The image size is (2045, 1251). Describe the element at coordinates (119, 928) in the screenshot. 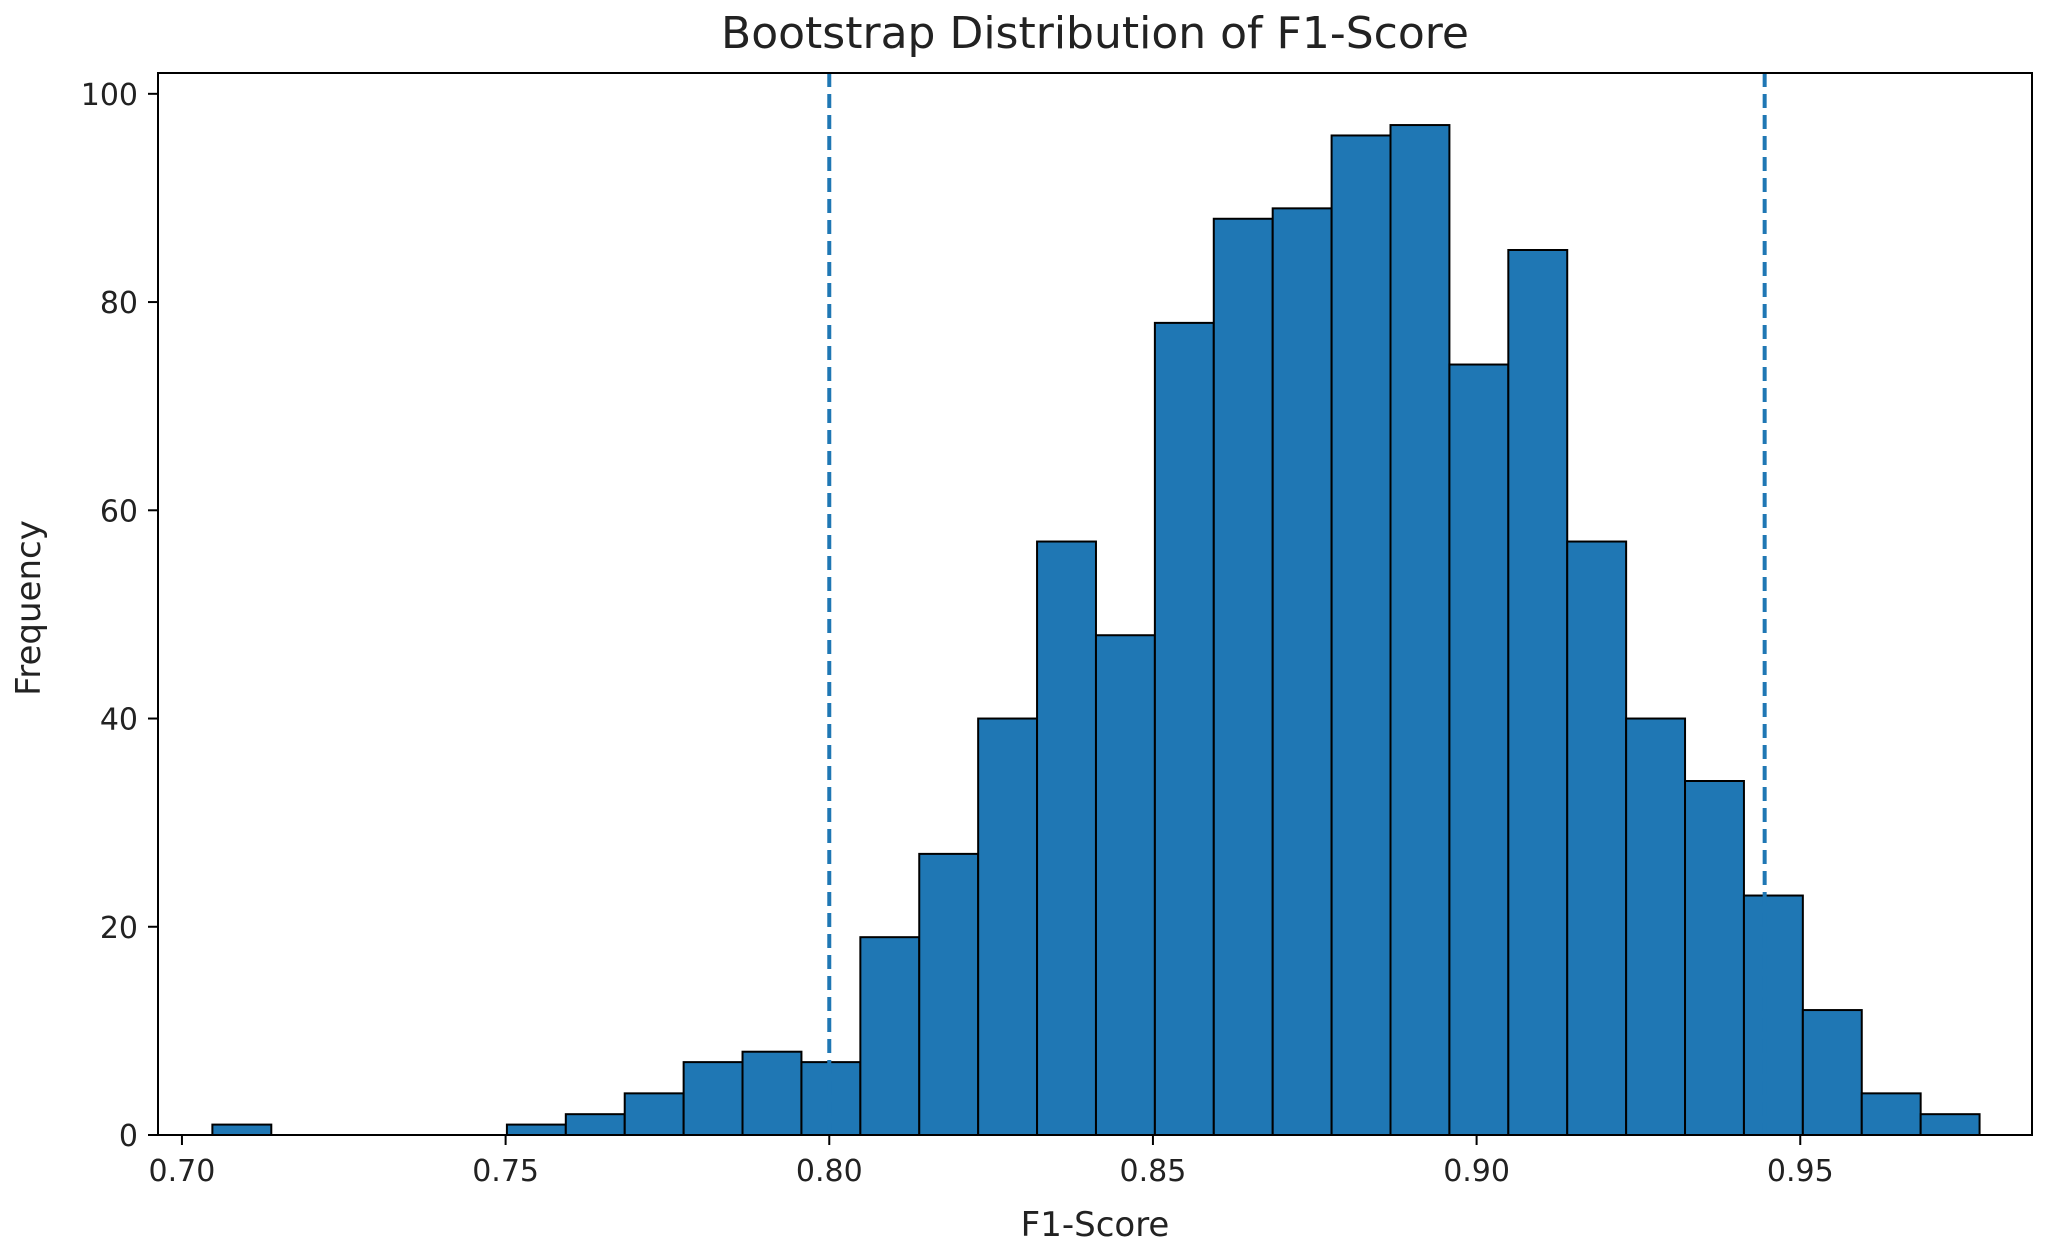

I see `y-tick-label: 20` at that location.